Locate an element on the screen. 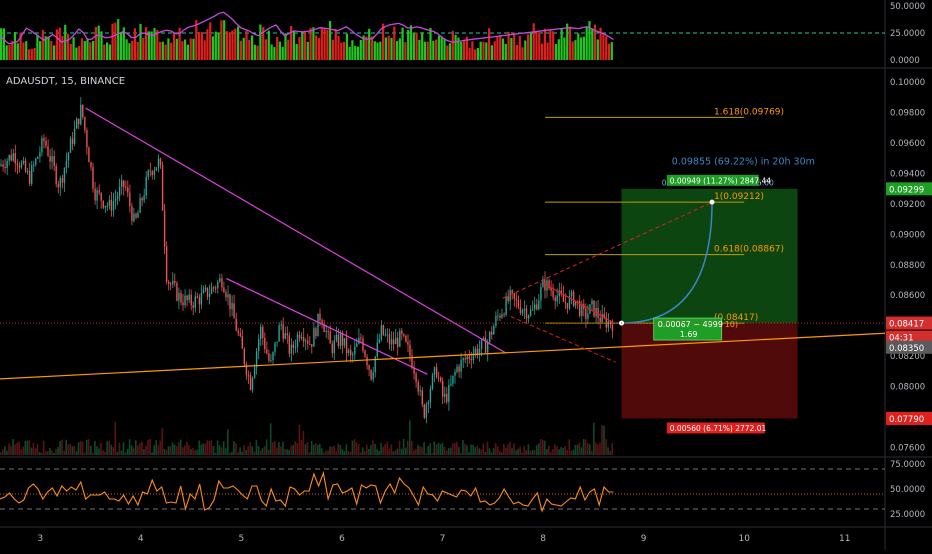 The width and height of the screenshot is (932, 554). price-axis-tick: 0.09400 is located at coordinates (907, 174).